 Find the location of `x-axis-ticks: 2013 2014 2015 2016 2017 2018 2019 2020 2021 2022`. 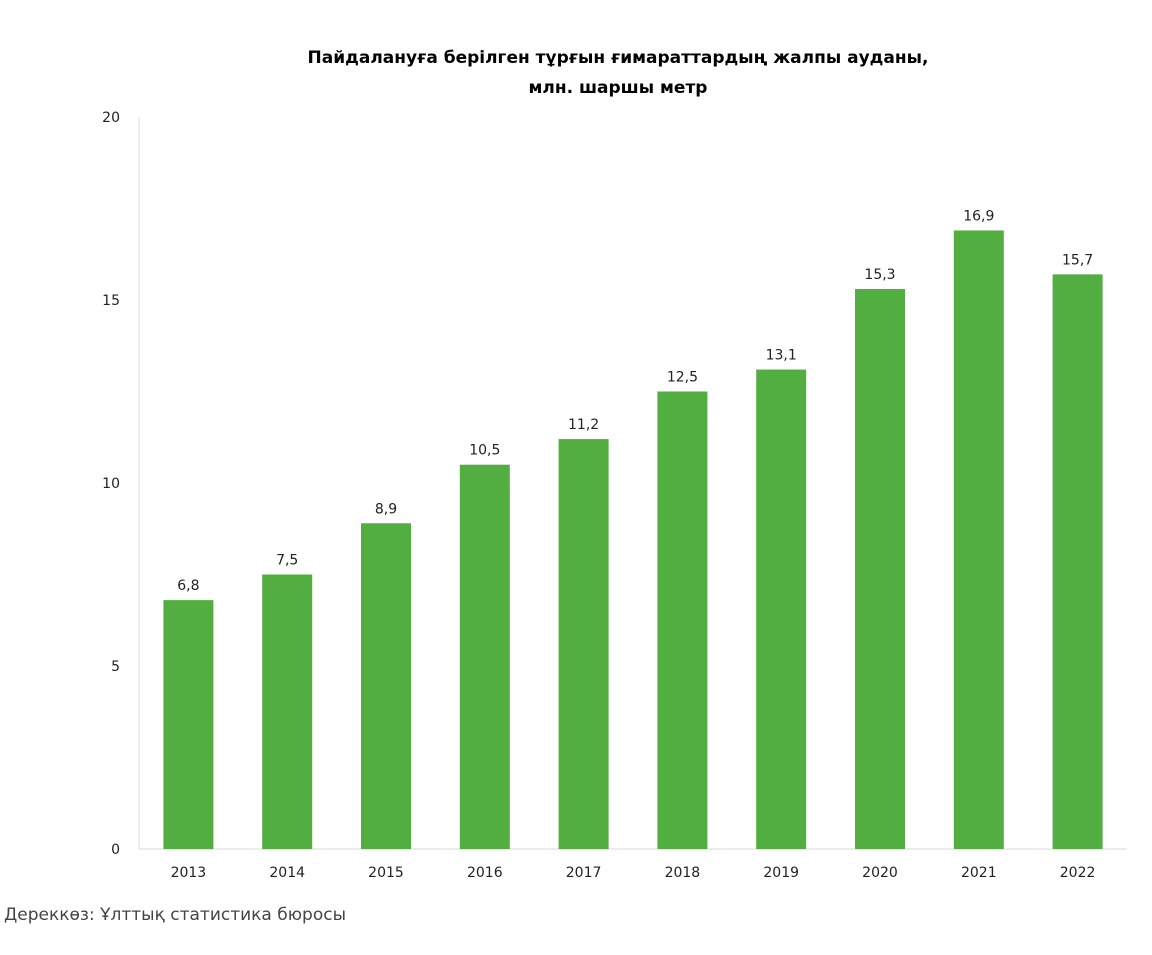

x-axis-ticks: 2013 2014 2015 2016 2017 2018 2019 2020 2021 2022 is located at coordinates (633, 873).